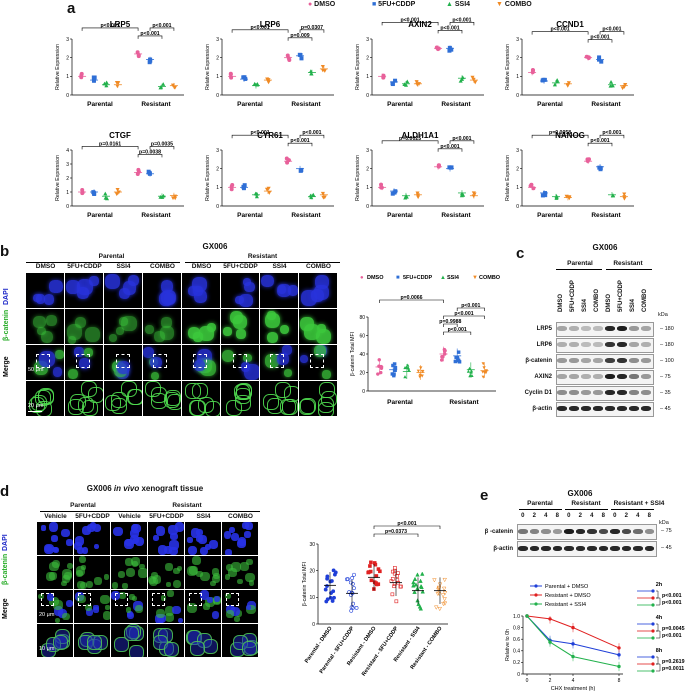  Describe the element at coordinates (47, 615) in the screenshot. I see `panel-d-scalebar-20: 20 μm` at that location.